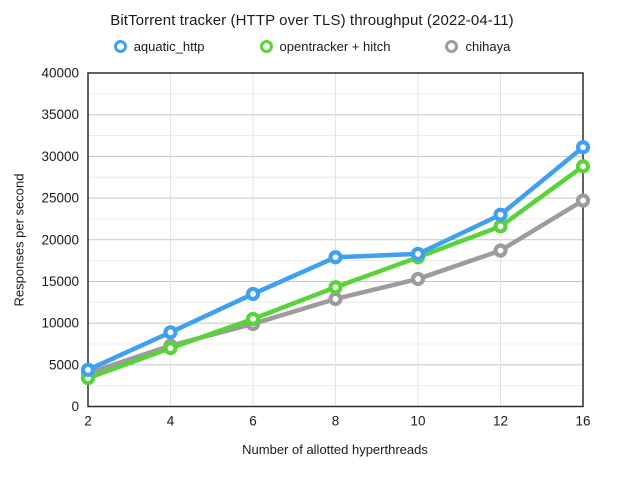 The image size is (624, 477). I want to click on legend-item-aquatic-http: aquatic_http, so click(159, 46).